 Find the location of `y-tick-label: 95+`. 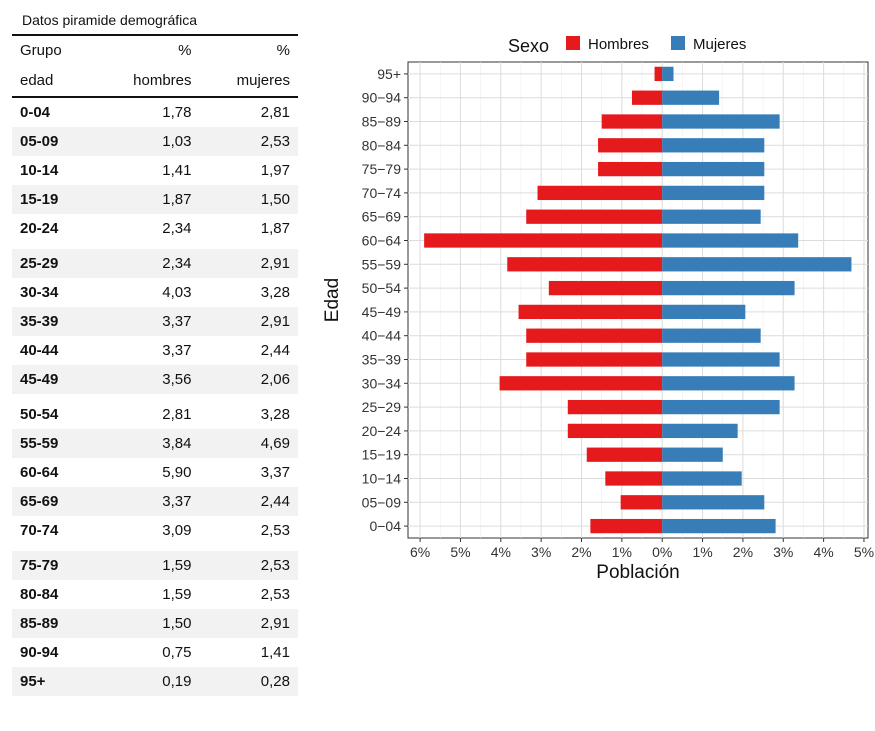

y-tick-label: 95+ is located at coordinates (389, 74).